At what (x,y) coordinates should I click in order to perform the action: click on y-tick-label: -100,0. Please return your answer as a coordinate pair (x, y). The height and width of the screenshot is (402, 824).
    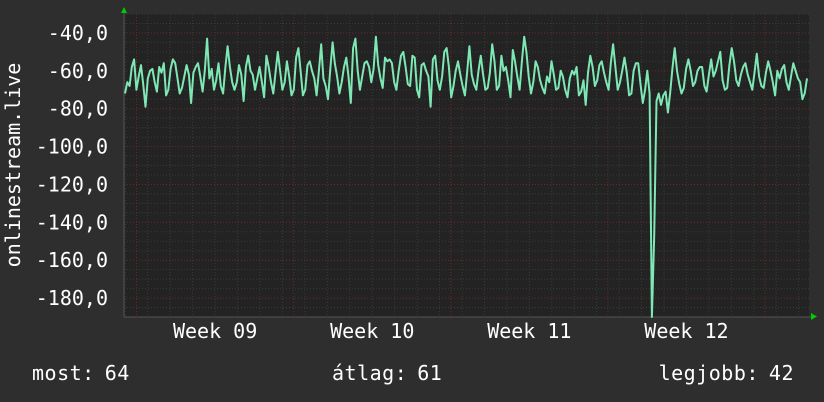
    Looking at the image, I should click on (72, 147).